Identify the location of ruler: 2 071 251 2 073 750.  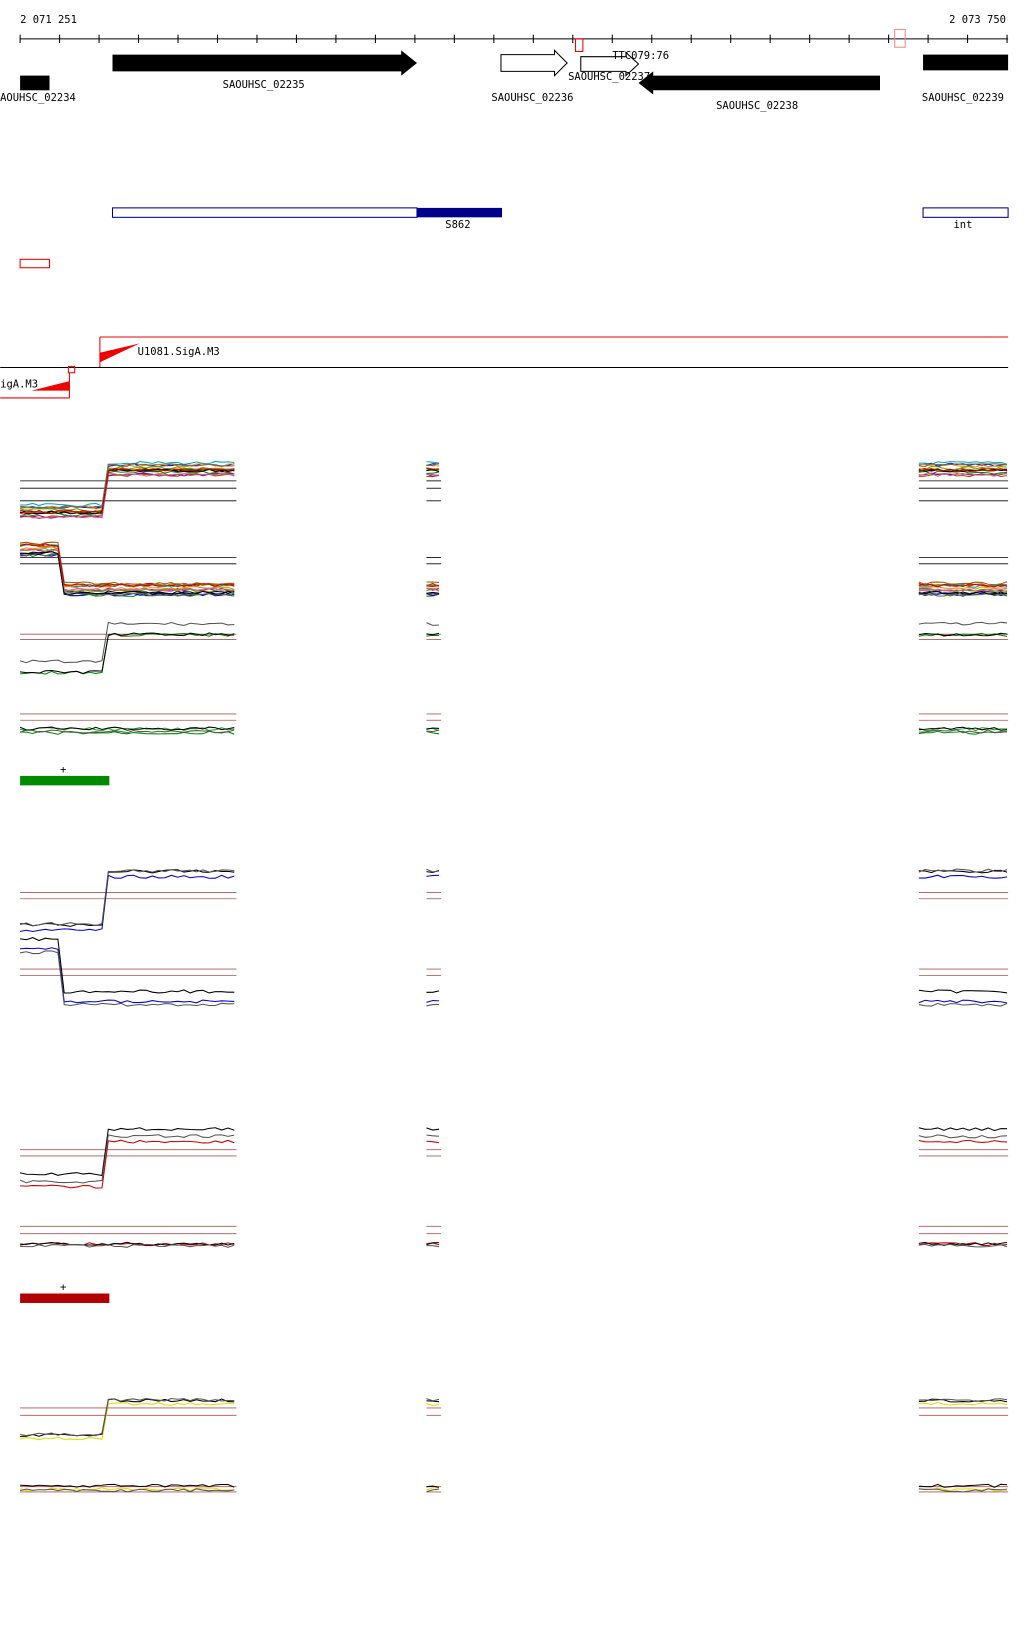
(514, 29).